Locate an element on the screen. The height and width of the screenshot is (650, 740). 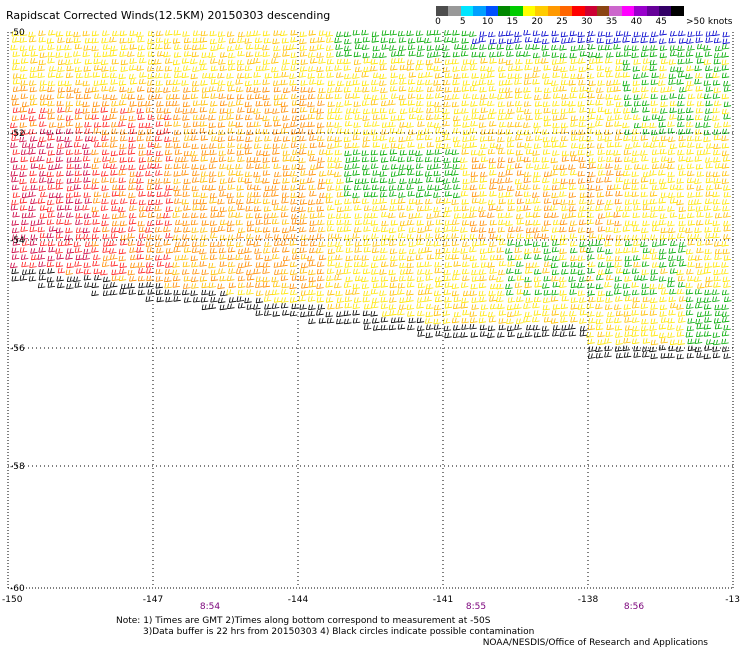
legend-label: 10 is located at coordinates (487, 22).